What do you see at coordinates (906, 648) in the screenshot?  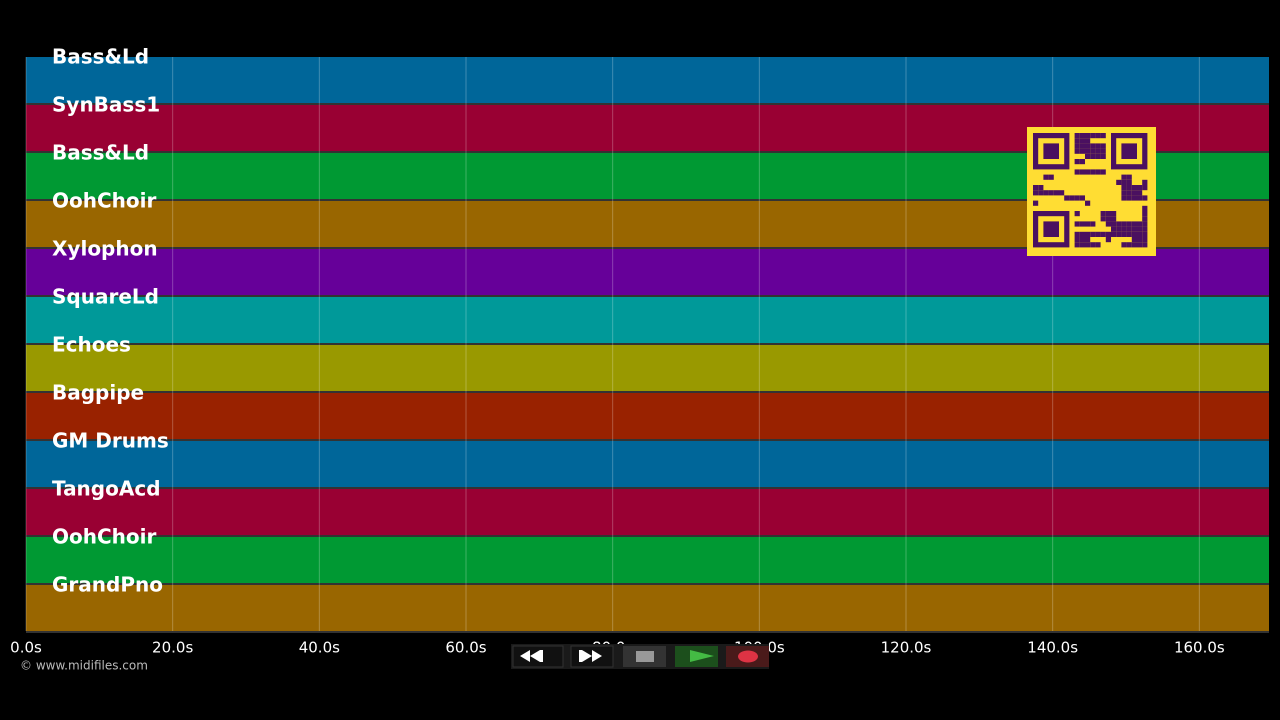 I see `tick-label: 120.0s` at bounding box center [906, 648].